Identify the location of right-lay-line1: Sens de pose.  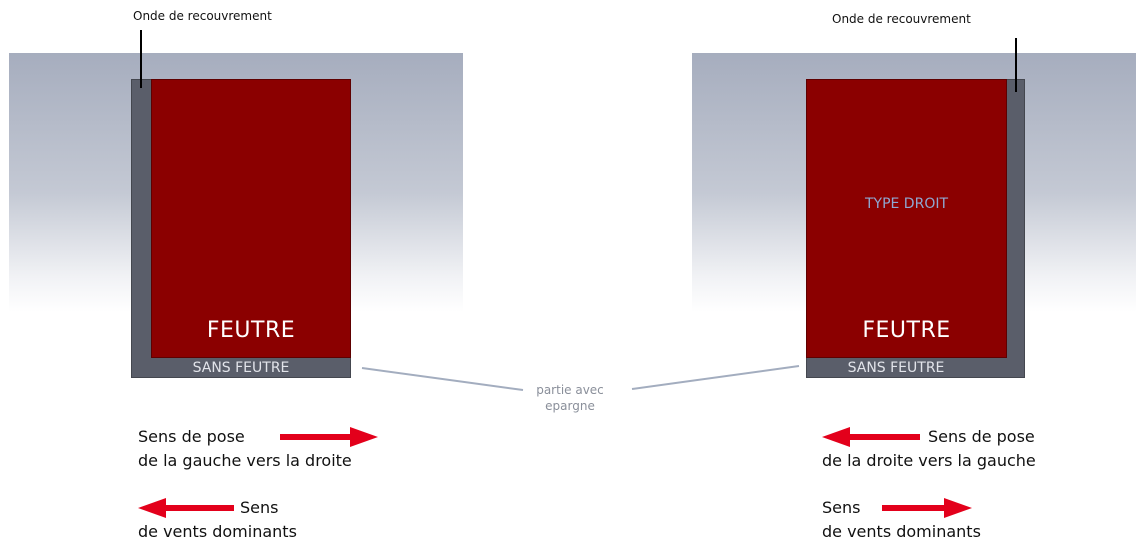
(981, 436).